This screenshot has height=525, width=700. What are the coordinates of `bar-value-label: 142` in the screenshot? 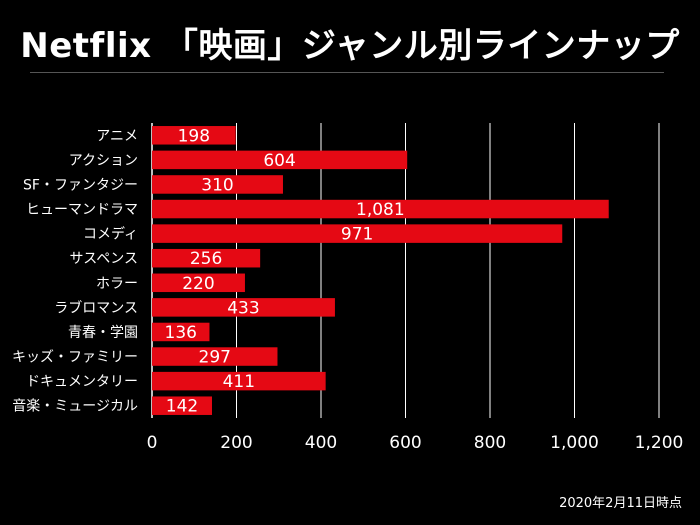 It's located at (182, 407).